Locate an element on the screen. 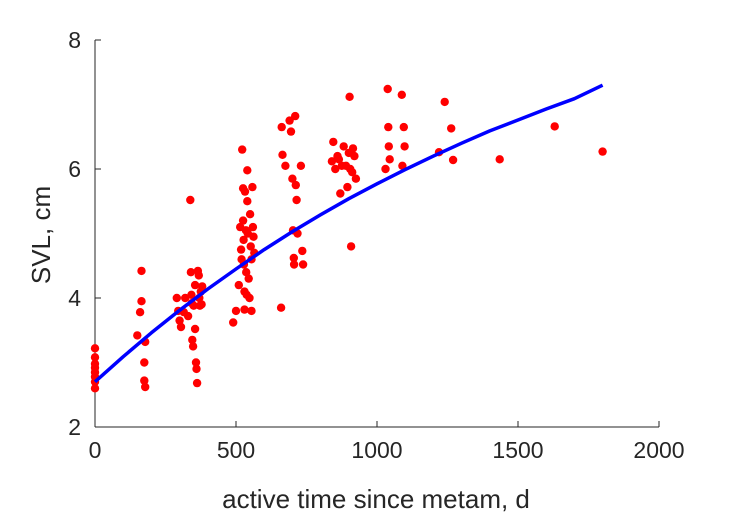  y-axis-ticks: 2 4 6 8 is located at coordinates (84, 233).